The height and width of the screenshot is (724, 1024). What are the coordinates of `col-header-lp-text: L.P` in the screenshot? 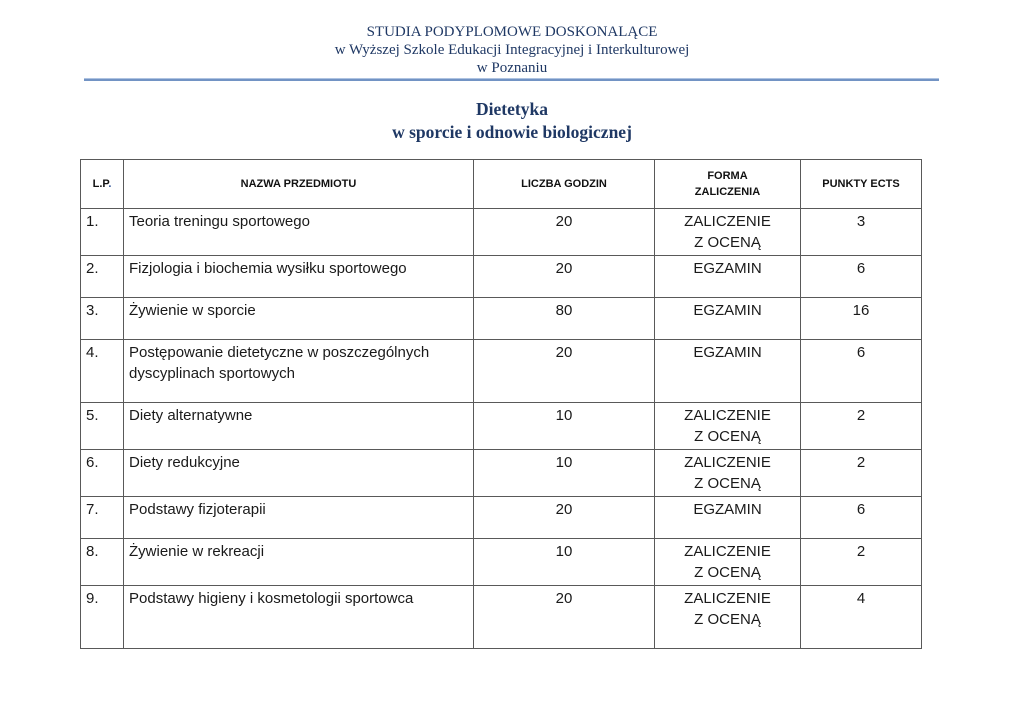 It's located at (100, 184).